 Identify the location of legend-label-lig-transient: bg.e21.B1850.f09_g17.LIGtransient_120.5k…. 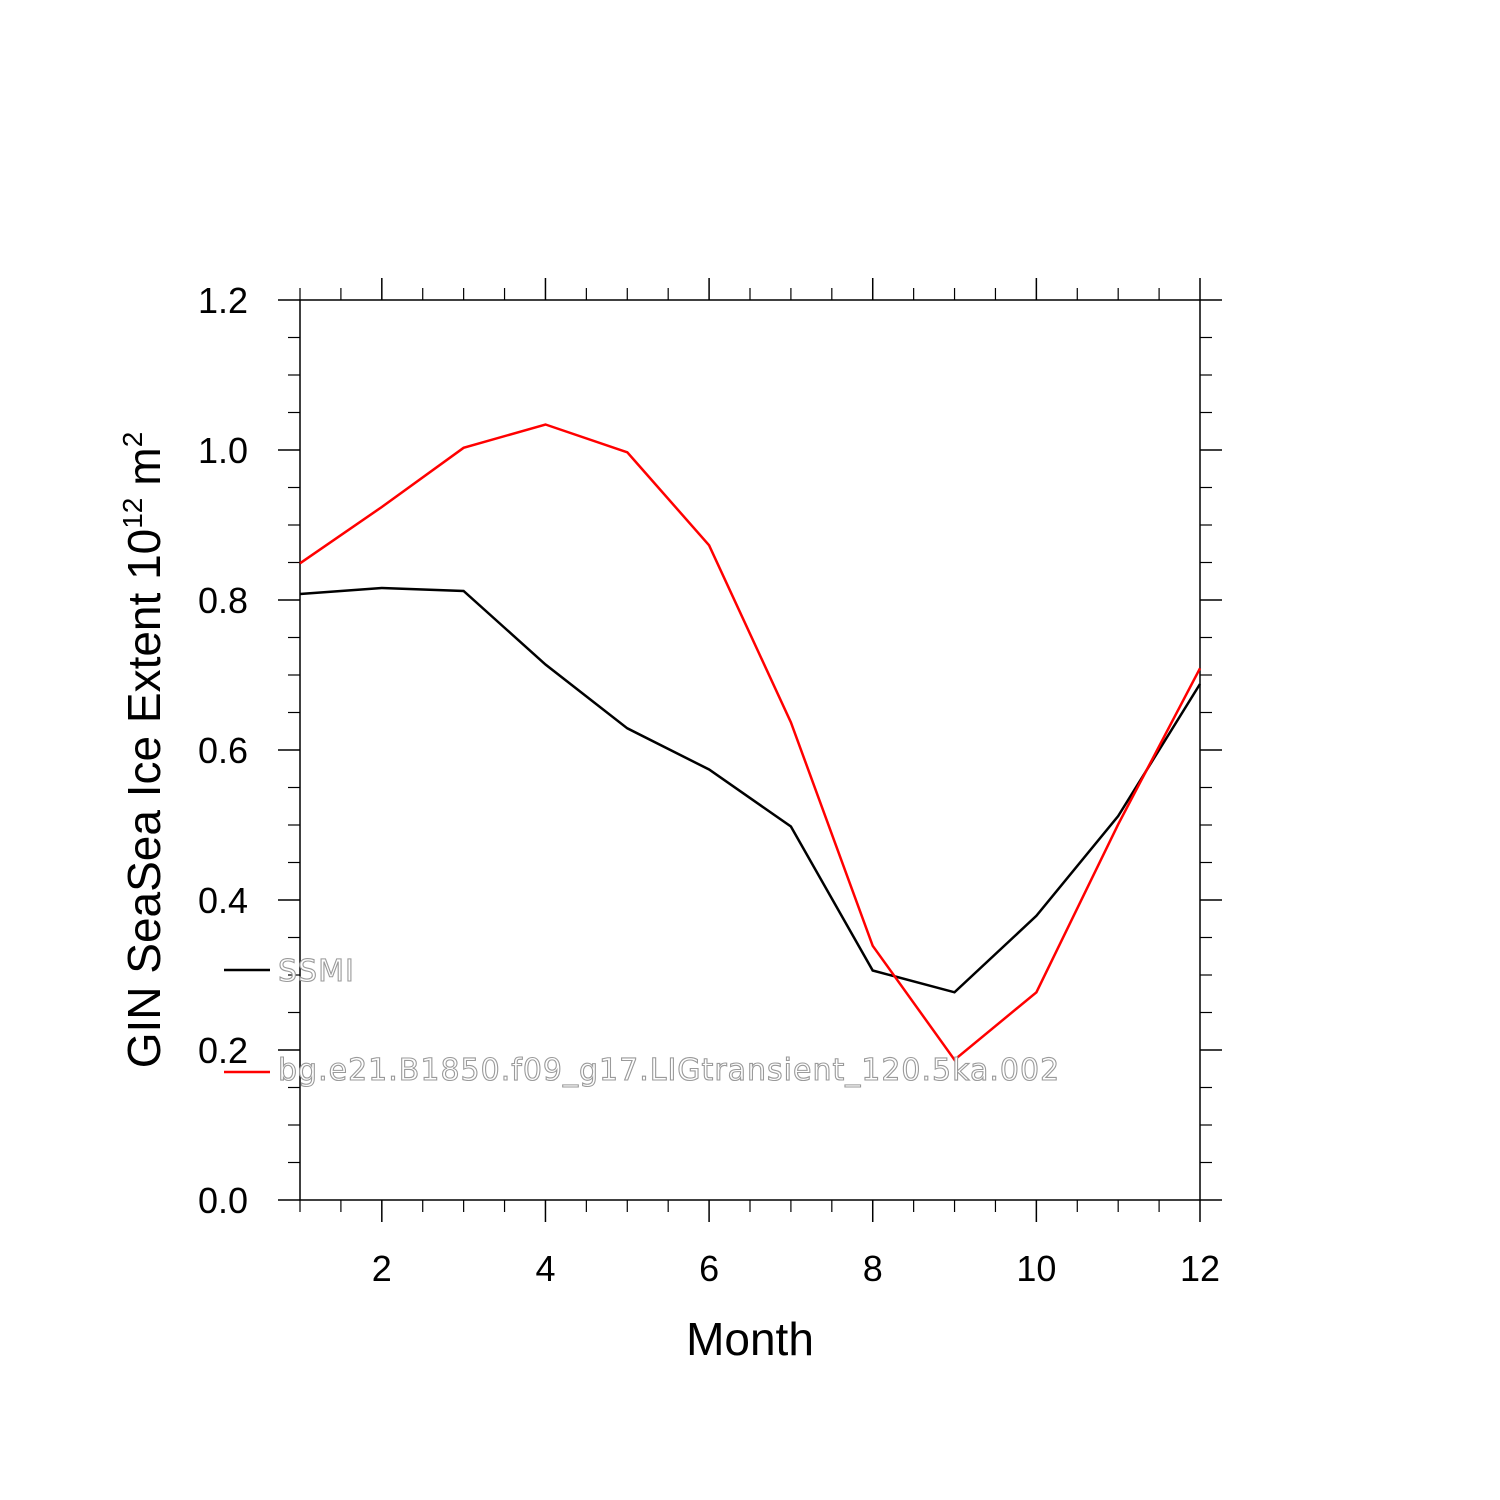
(669, 1070).